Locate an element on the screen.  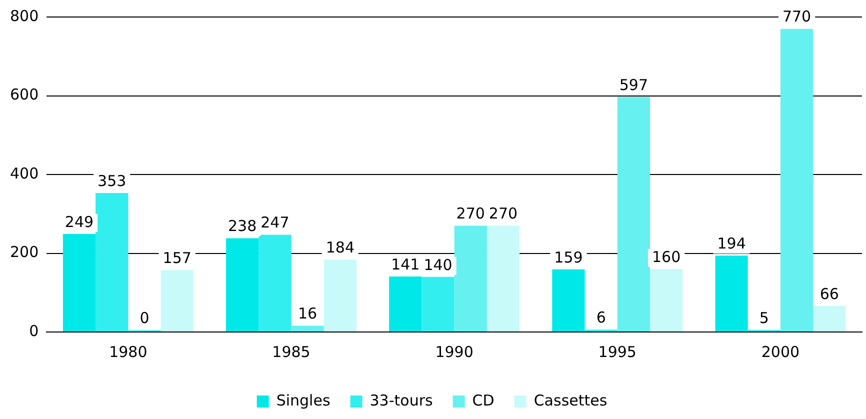
data-label: 194 is located at coordinates (731, 243).